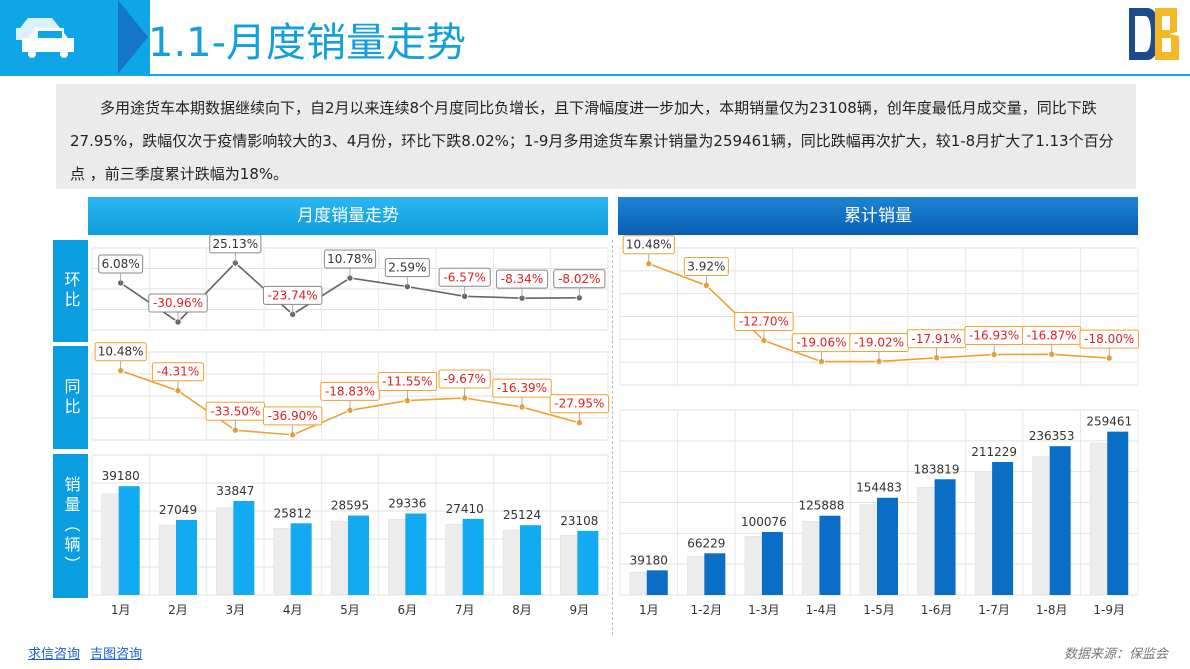 The height and width of the screenshot is (669, 1190). I want to click on mom-data-label: 10.78%, so click(350, 259).